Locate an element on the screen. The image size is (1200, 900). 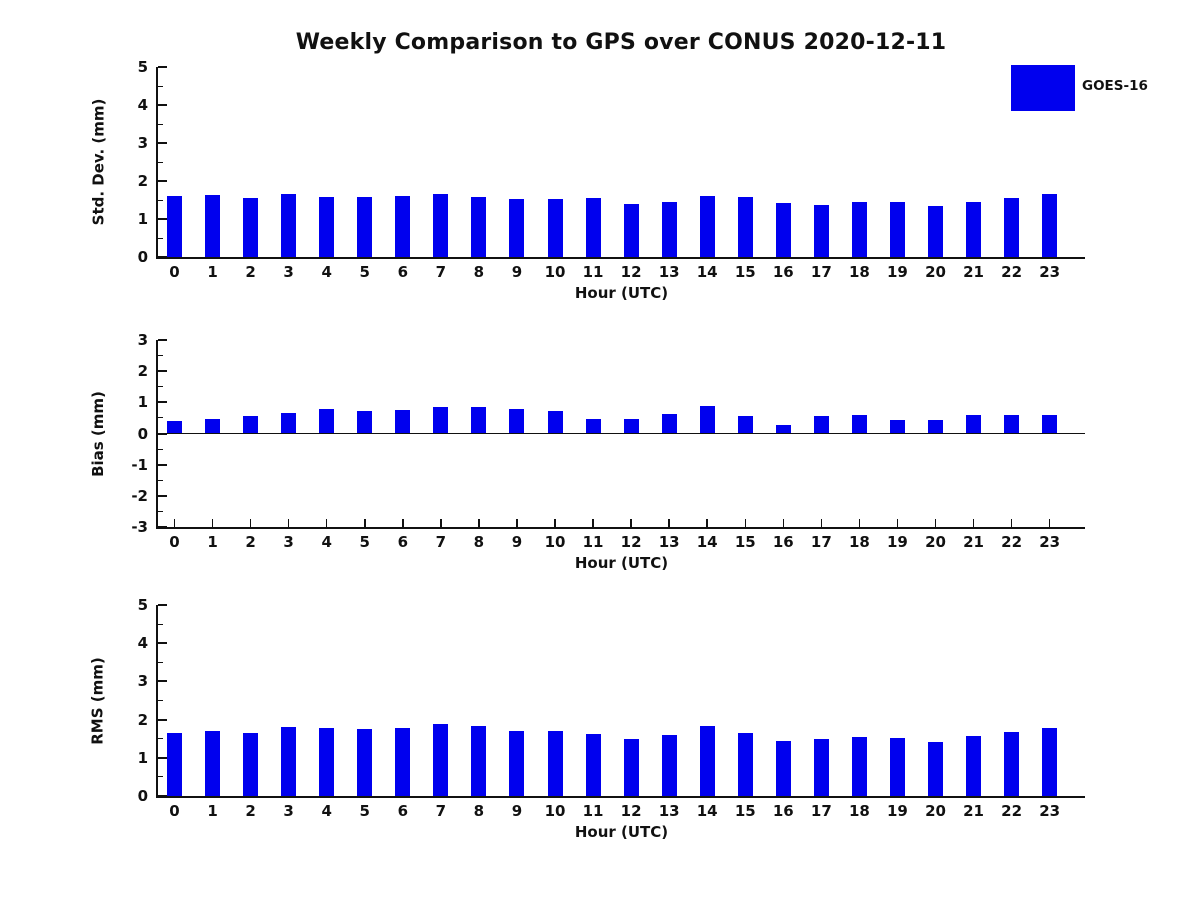
y-axis-title-text: Std. Dev. (mm) is located at coordinates (98, 162).